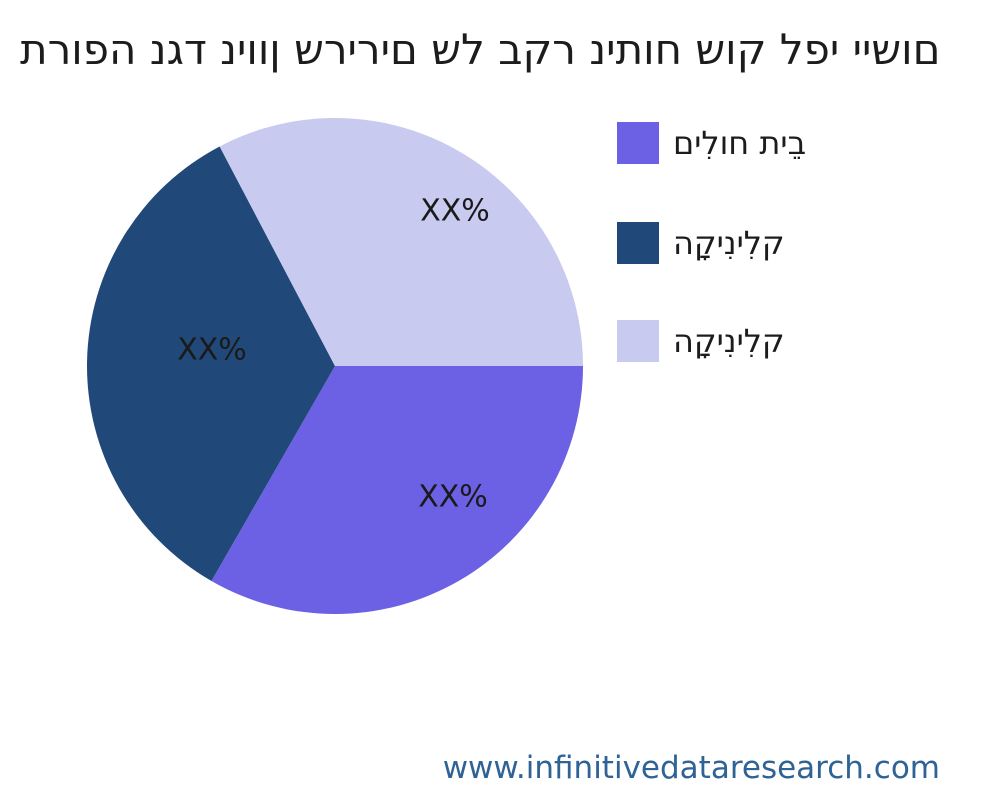 The image size is (1000, 800). I want to click on footer-url: www.infinitivedataresearch.com, so click(691, 768).